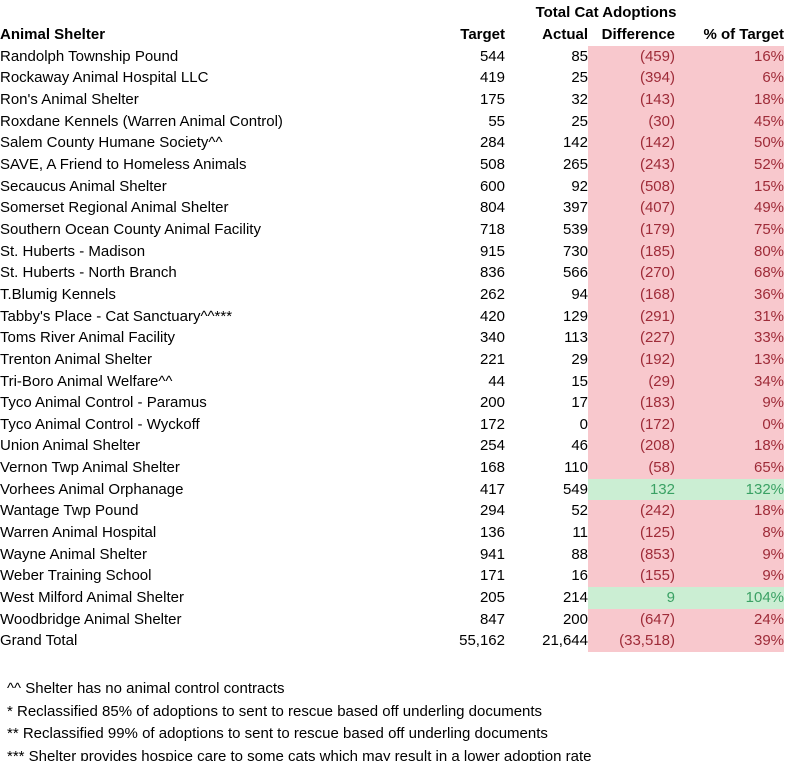 This screenshot has height=761, width=789. I want to click on pct-of-target-value-cell: 6%, so click(730, 78).